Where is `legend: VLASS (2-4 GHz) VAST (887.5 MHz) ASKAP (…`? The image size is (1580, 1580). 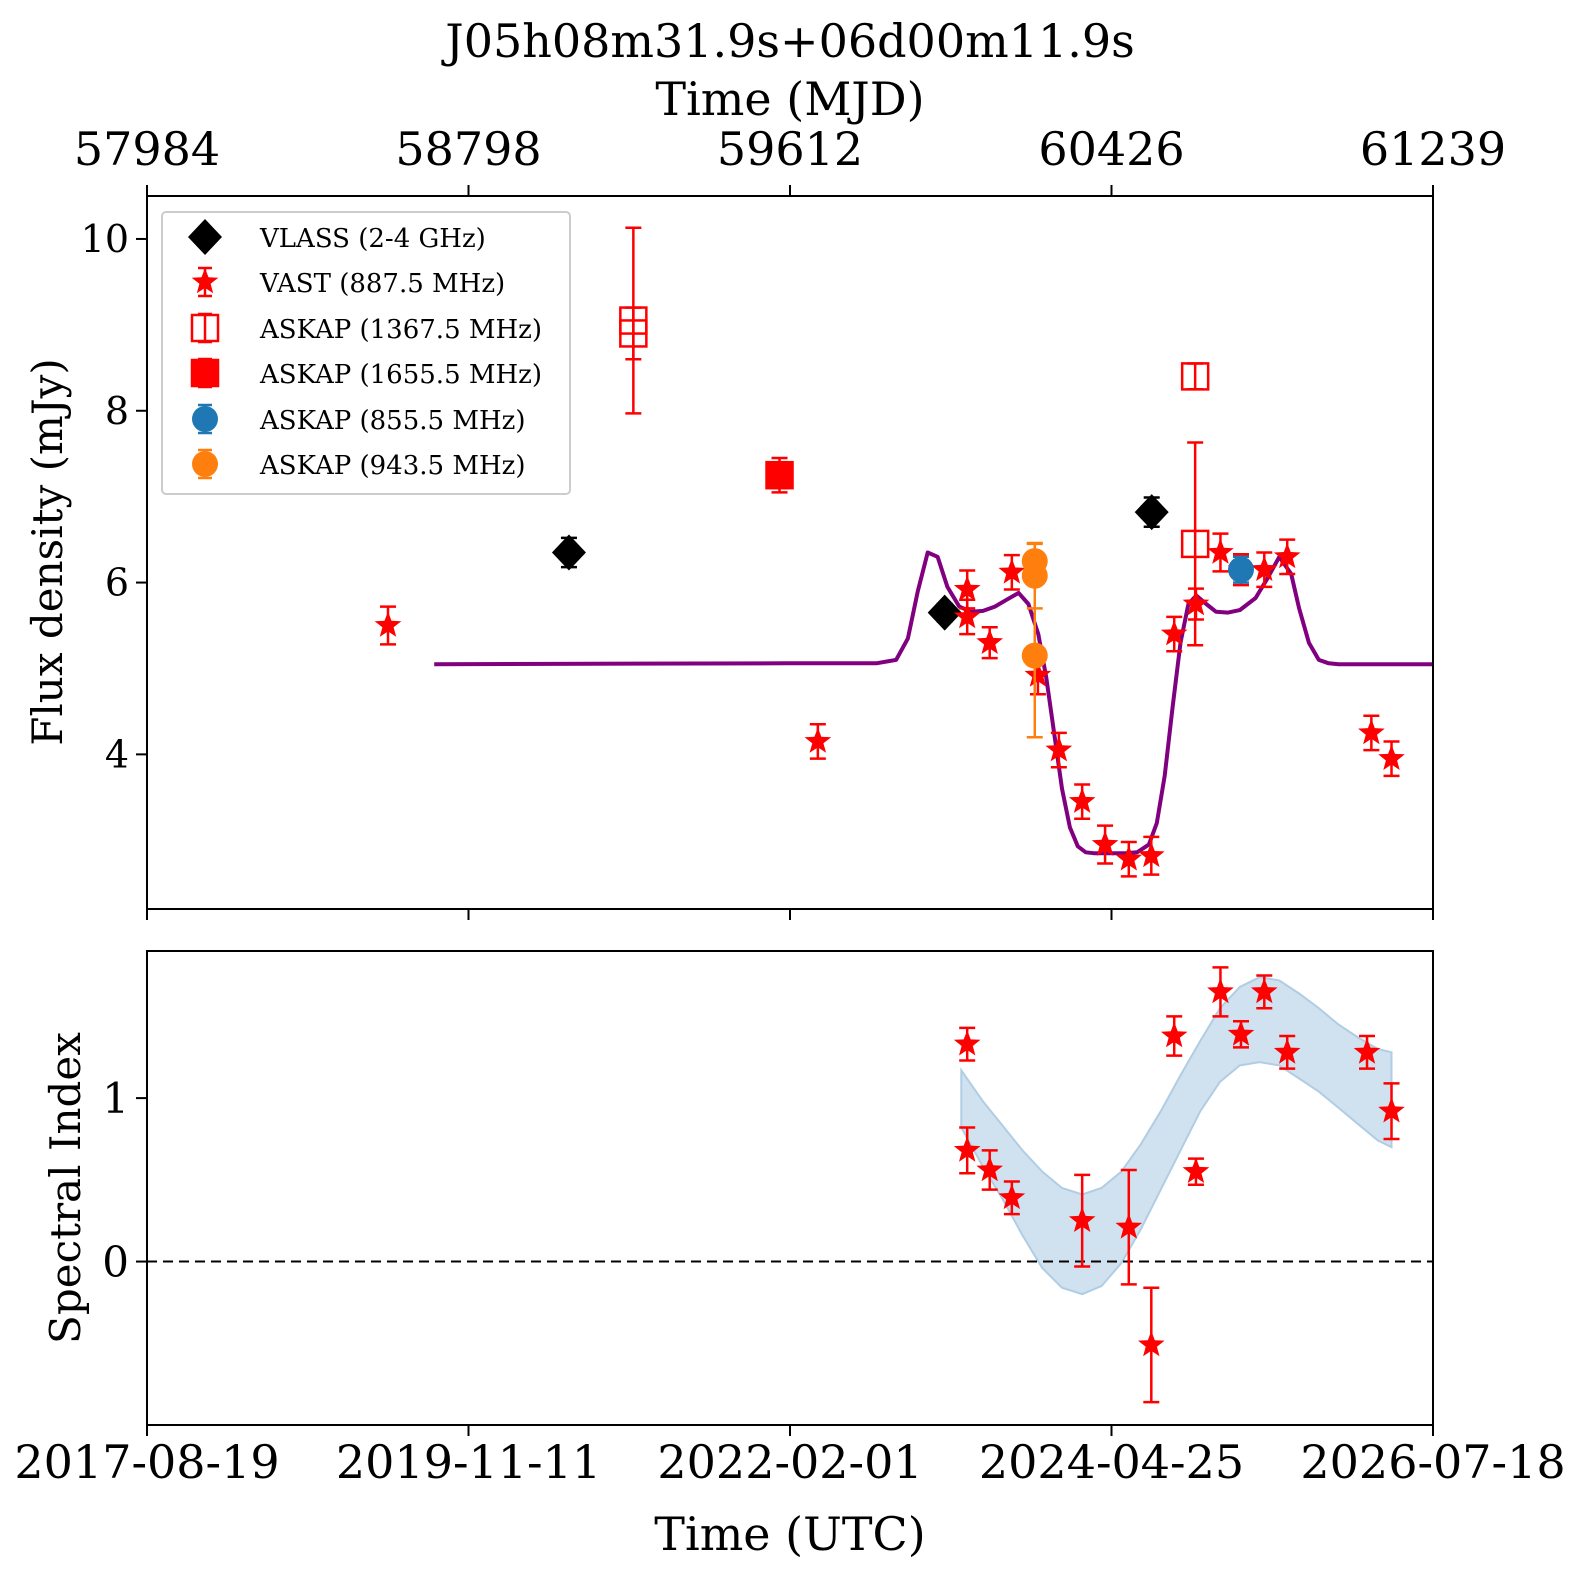 legend: VLASS (2-4 GHz) VAST (887.5 MHz) ASKAP (… is located at coordinates (366, 353).